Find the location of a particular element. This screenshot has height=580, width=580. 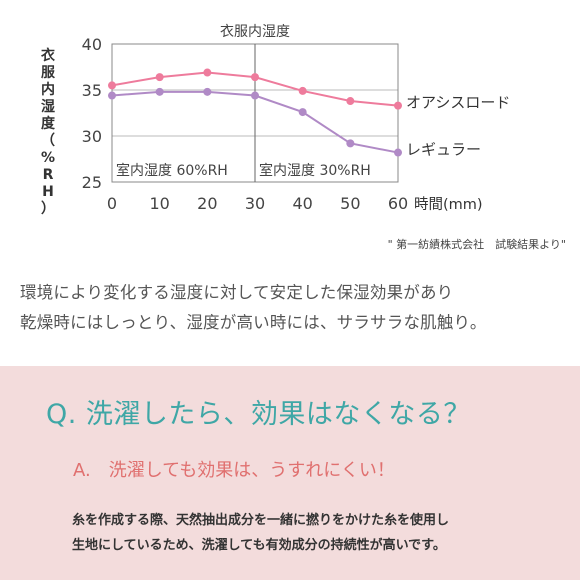

y-tick-labels: 25 30 35 40 is located at coordinates (92, 113).